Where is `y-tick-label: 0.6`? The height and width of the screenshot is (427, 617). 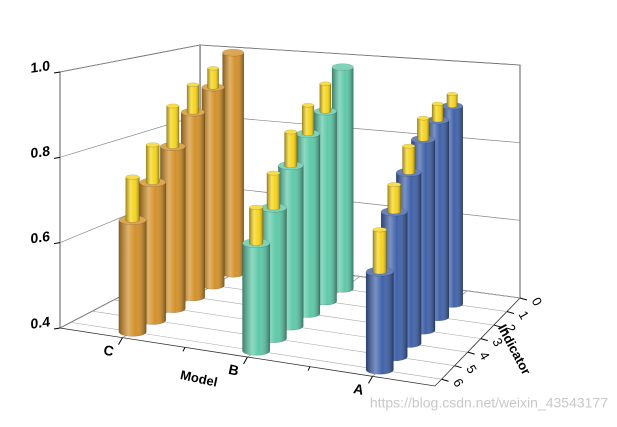
y-tick-label: 0.6 is located at coordinates (41, 237).